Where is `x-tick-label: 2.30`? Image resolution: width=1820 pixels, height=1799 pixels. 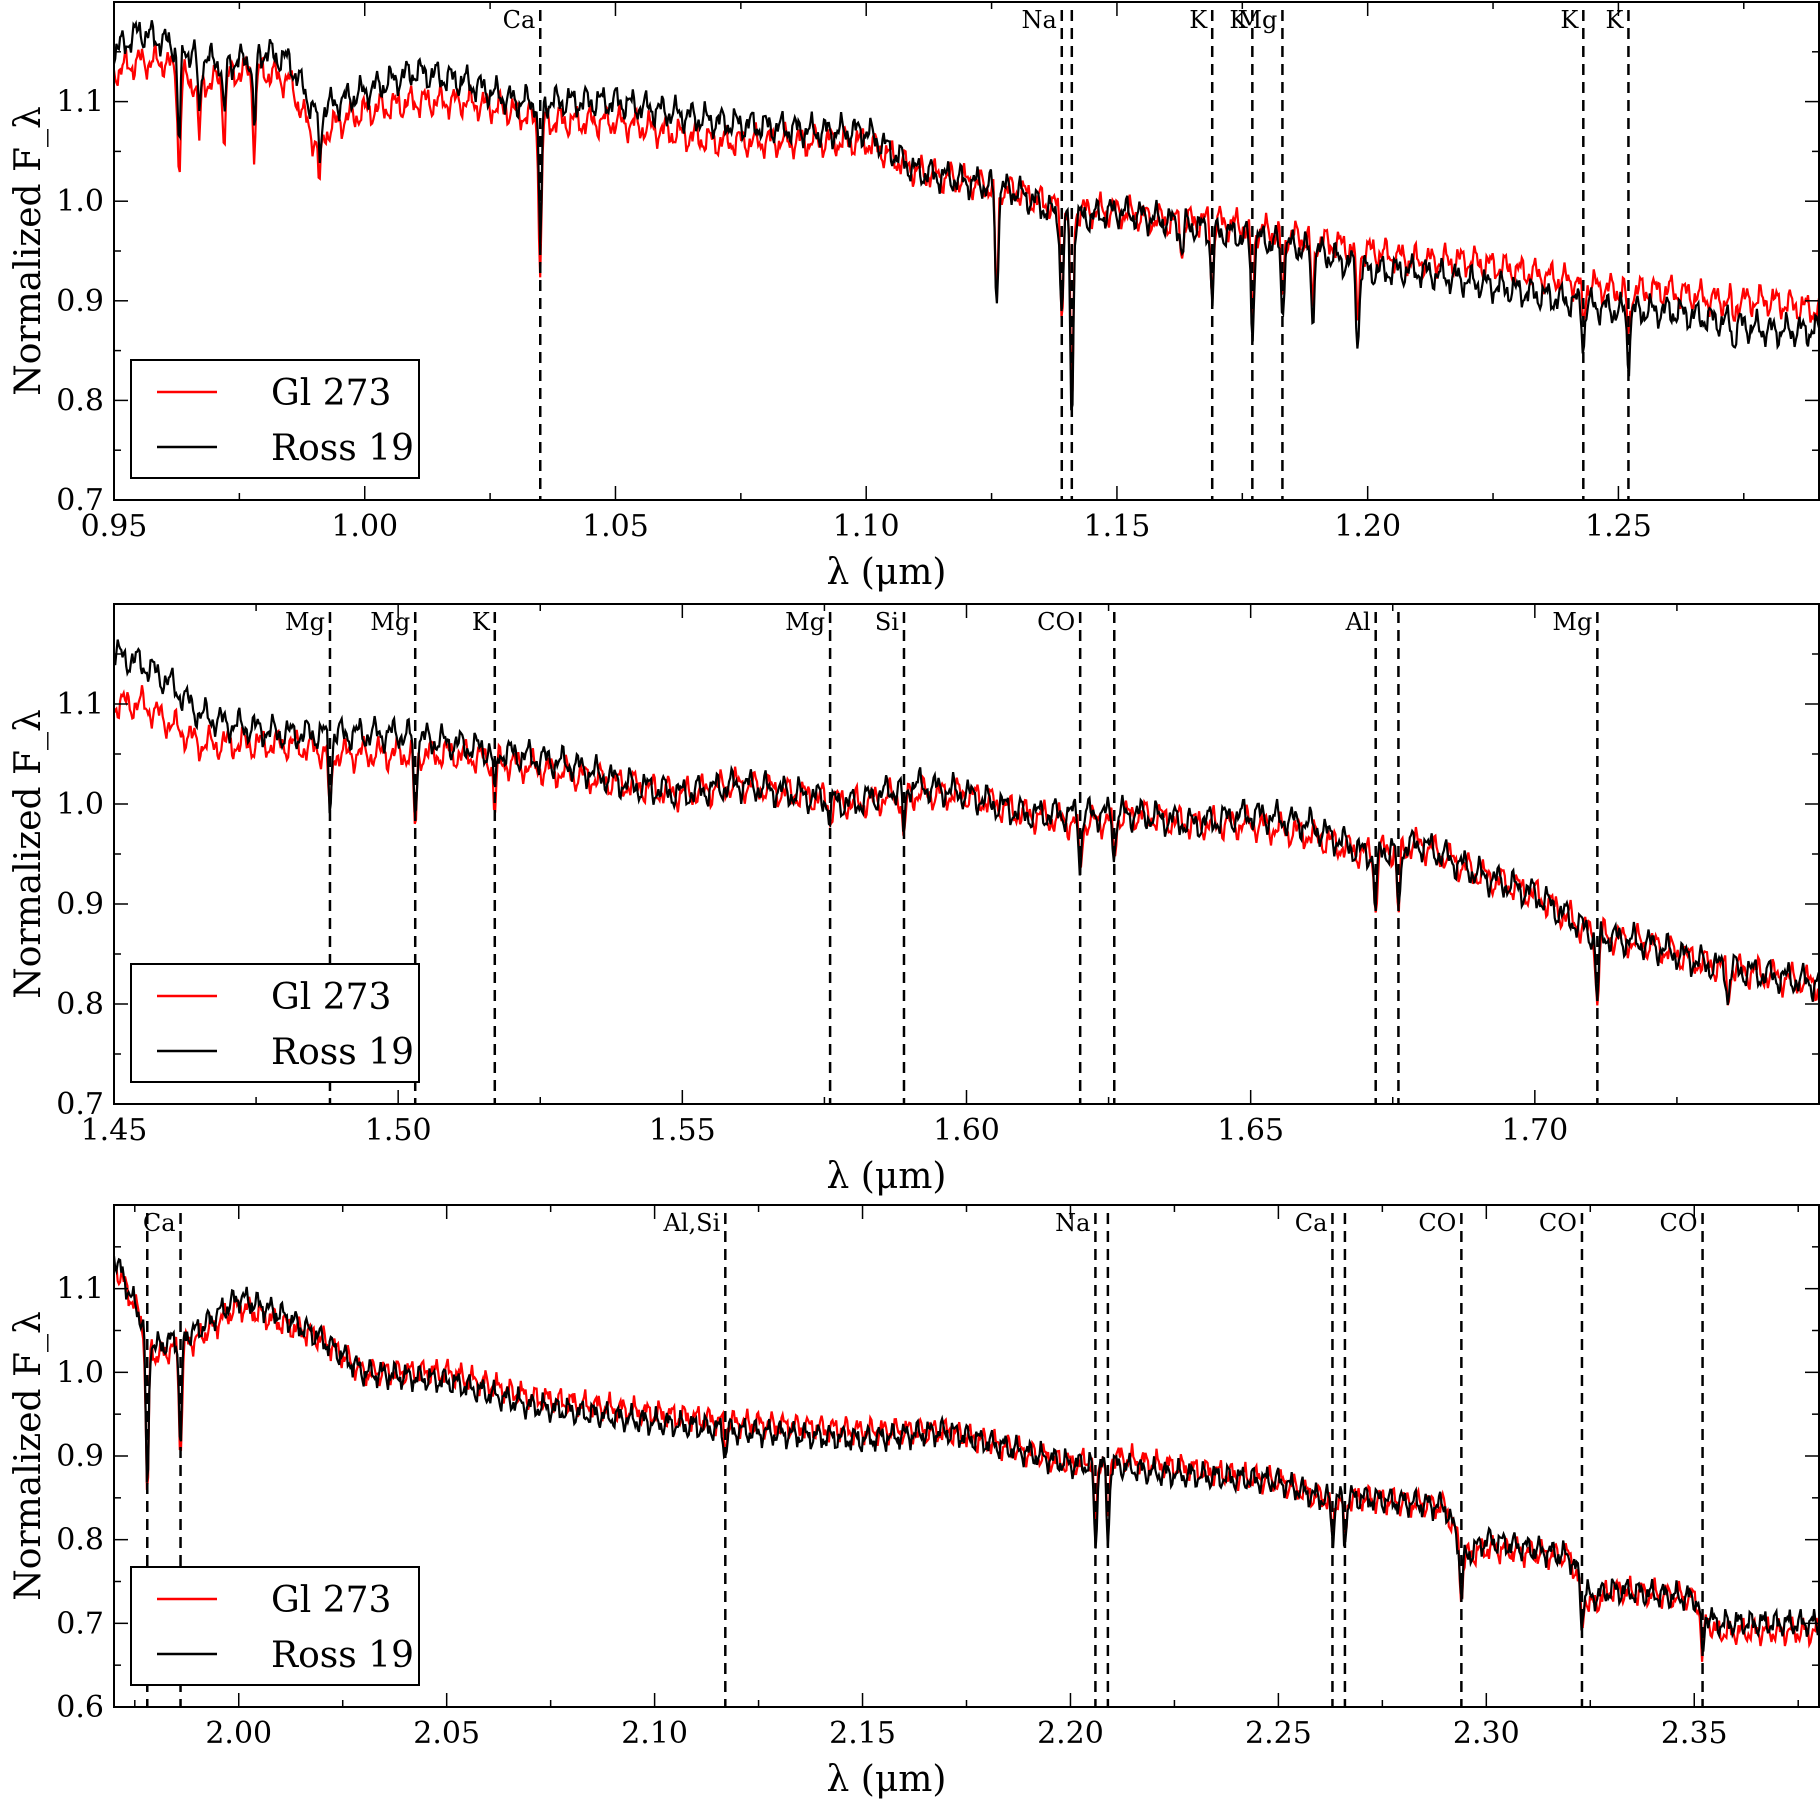
x-tick-label: 2.30 is located at coordinates (1486, 1733).